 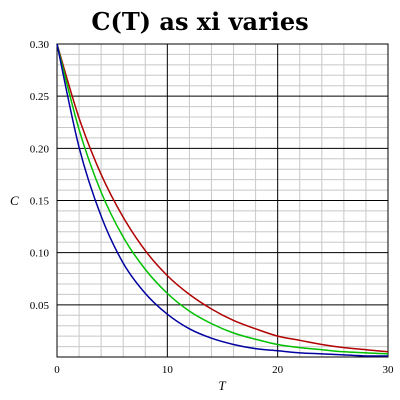 I want to click on y-axis-ticks: 0.05 0.10 0.15 0.20 0.25 0.30, so click(x=40, y=175).